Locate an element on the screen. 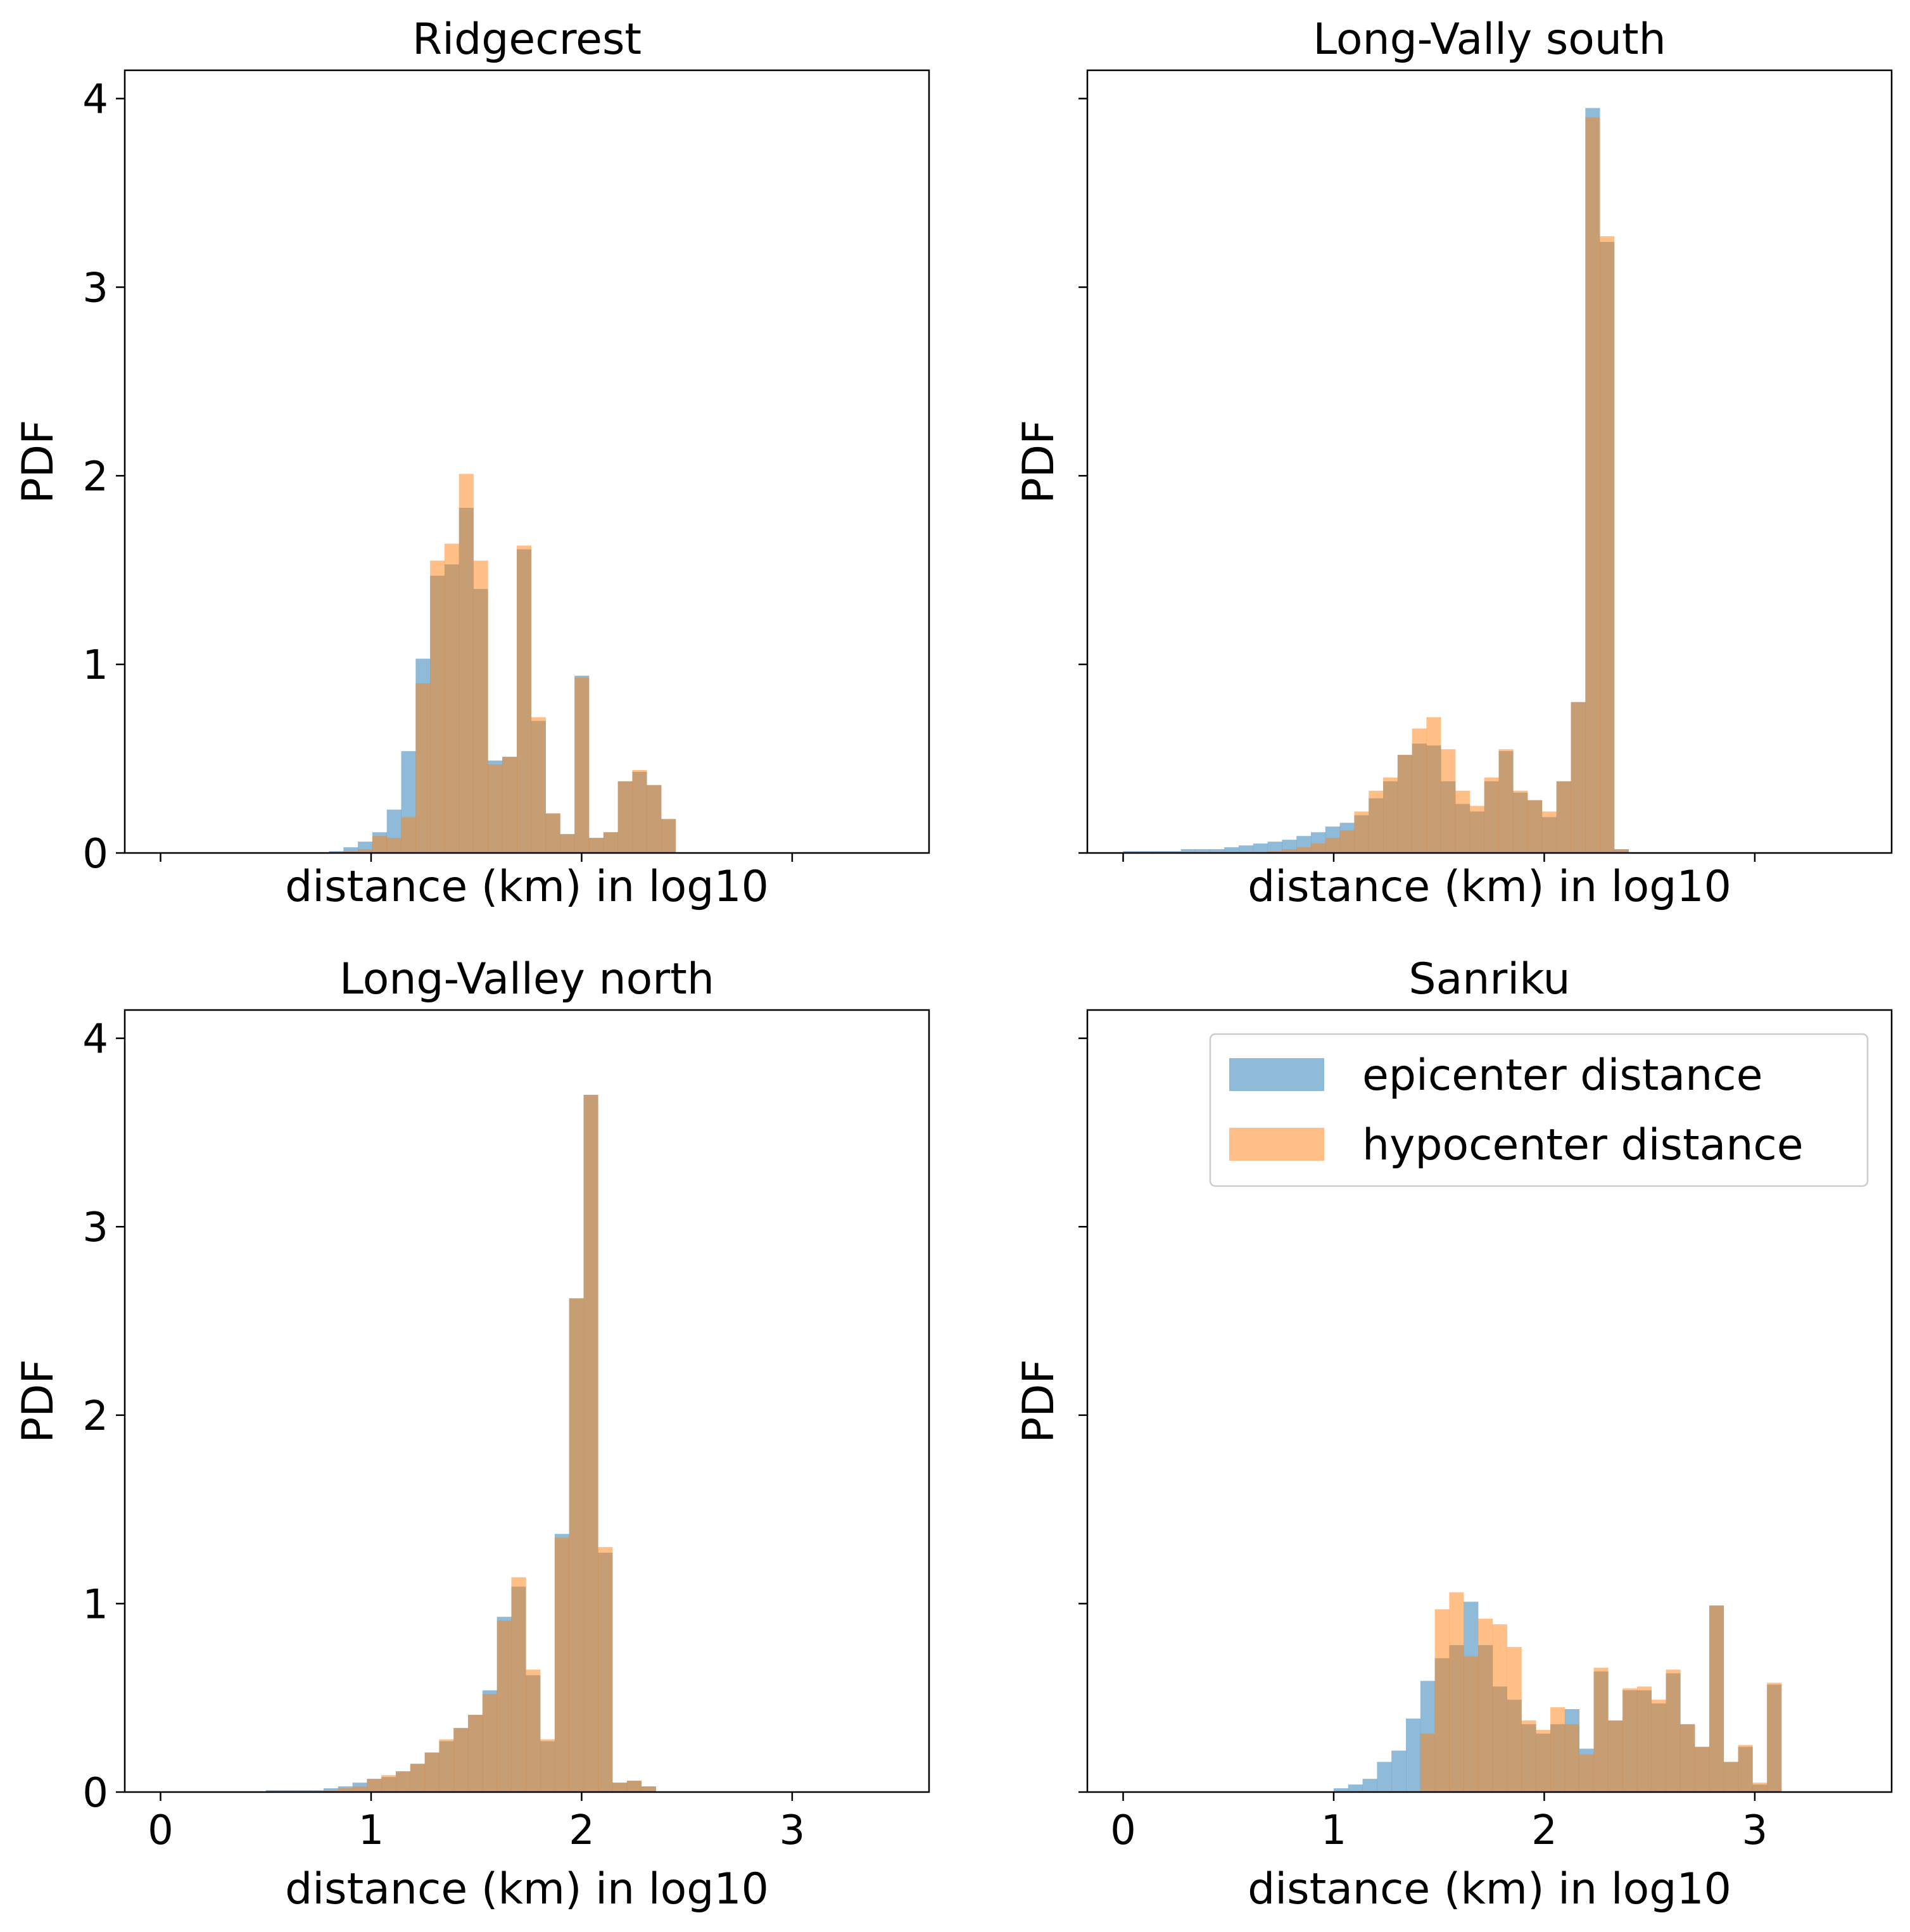 The image size is (1910, 1932). hypocenter-bar: 0.77 is located at coordinates (1514, 1719).